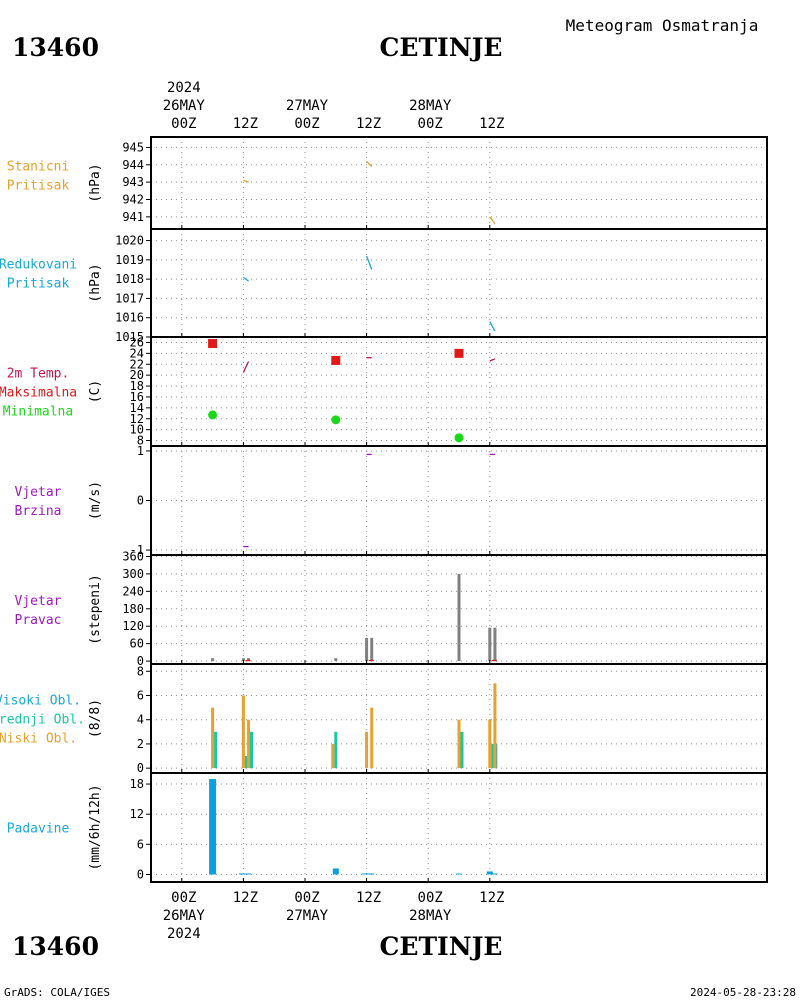  Describe the element at coordinates (95, 182) in the screenshot. I see `panel-unit-label: (hPa)` at that location.